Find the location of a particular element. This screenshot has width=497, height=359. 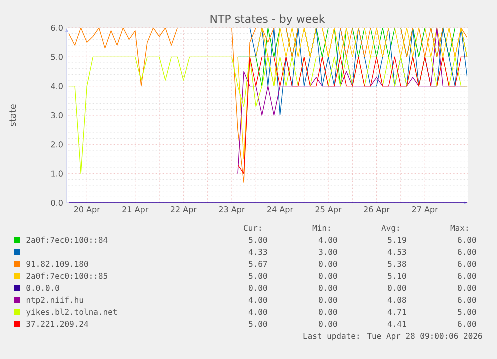

y-tick-label: 4.0 is located at coordinates (57, 86).